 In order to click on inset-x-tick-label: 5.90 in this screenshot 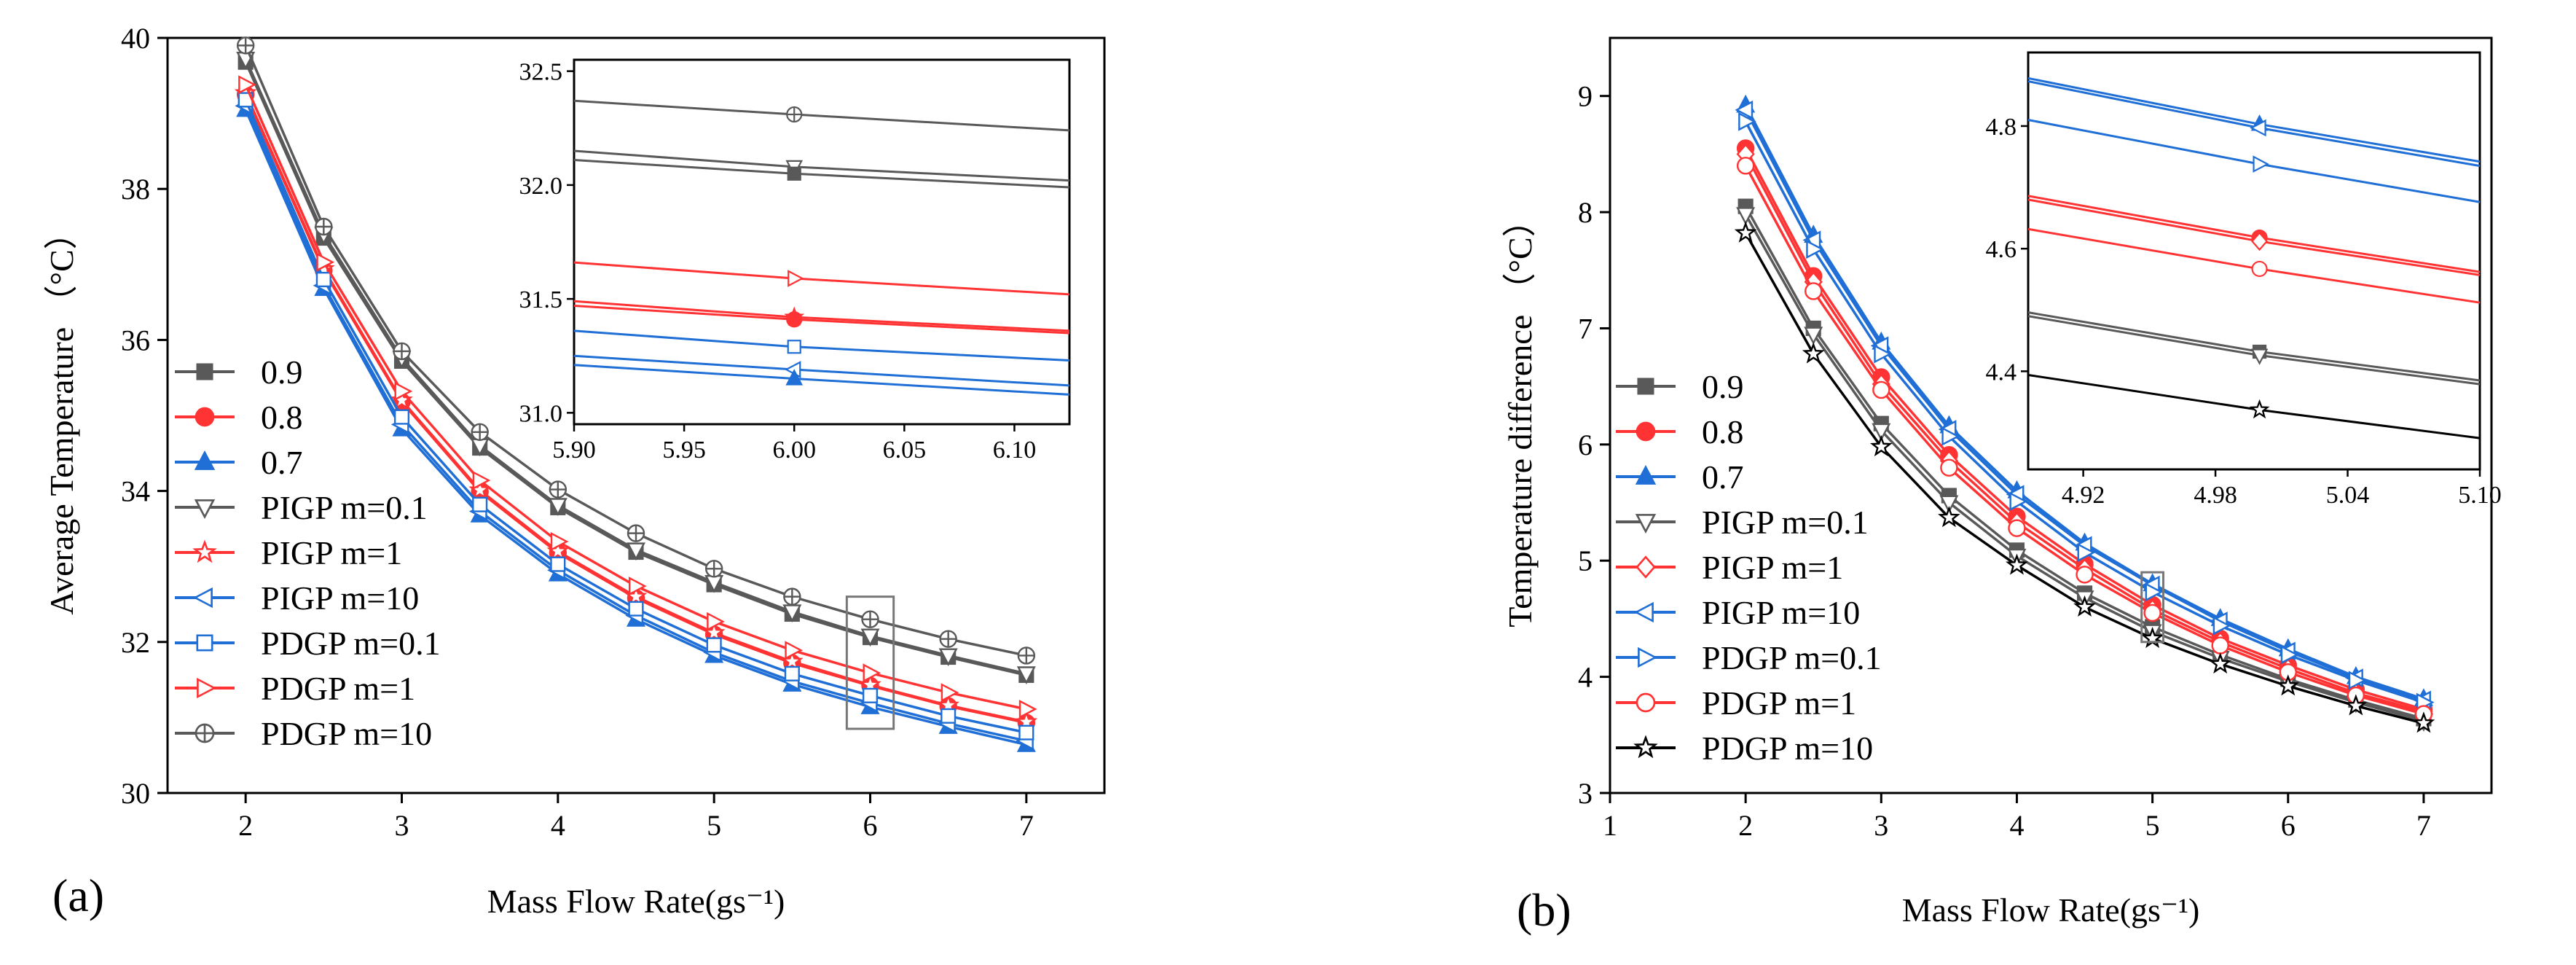, I will do `click(574, 450)`.